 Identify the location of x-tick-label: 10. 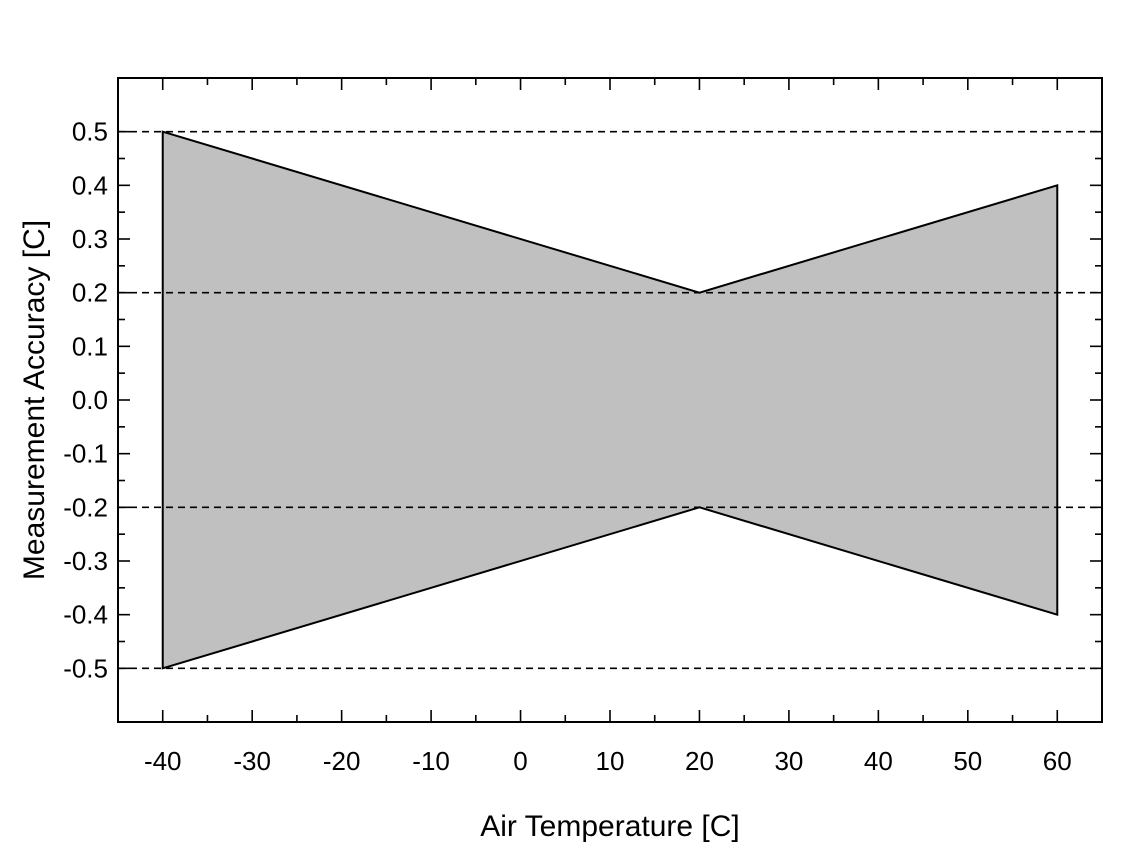
(610, 761).